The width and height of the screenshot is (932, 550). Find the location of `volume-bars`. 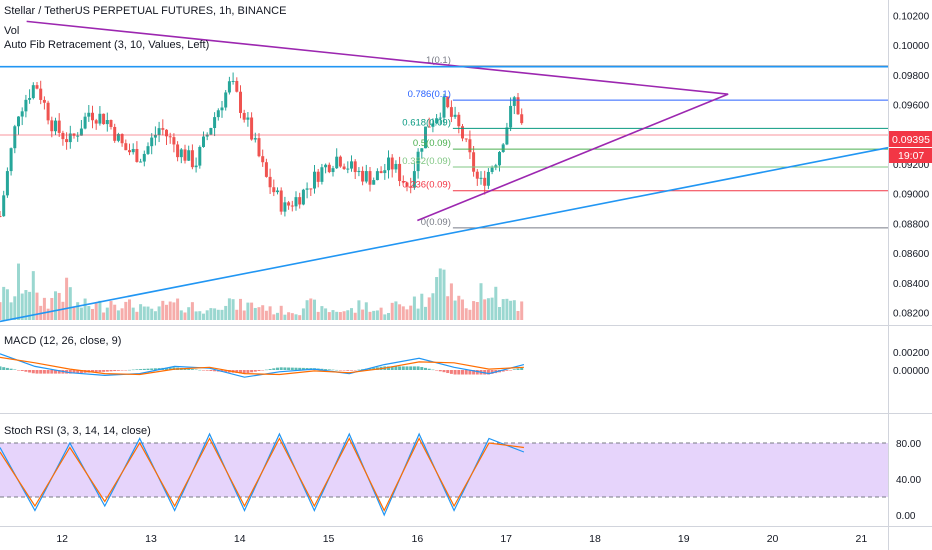

volume-bars is located at coordinates (262, 291).